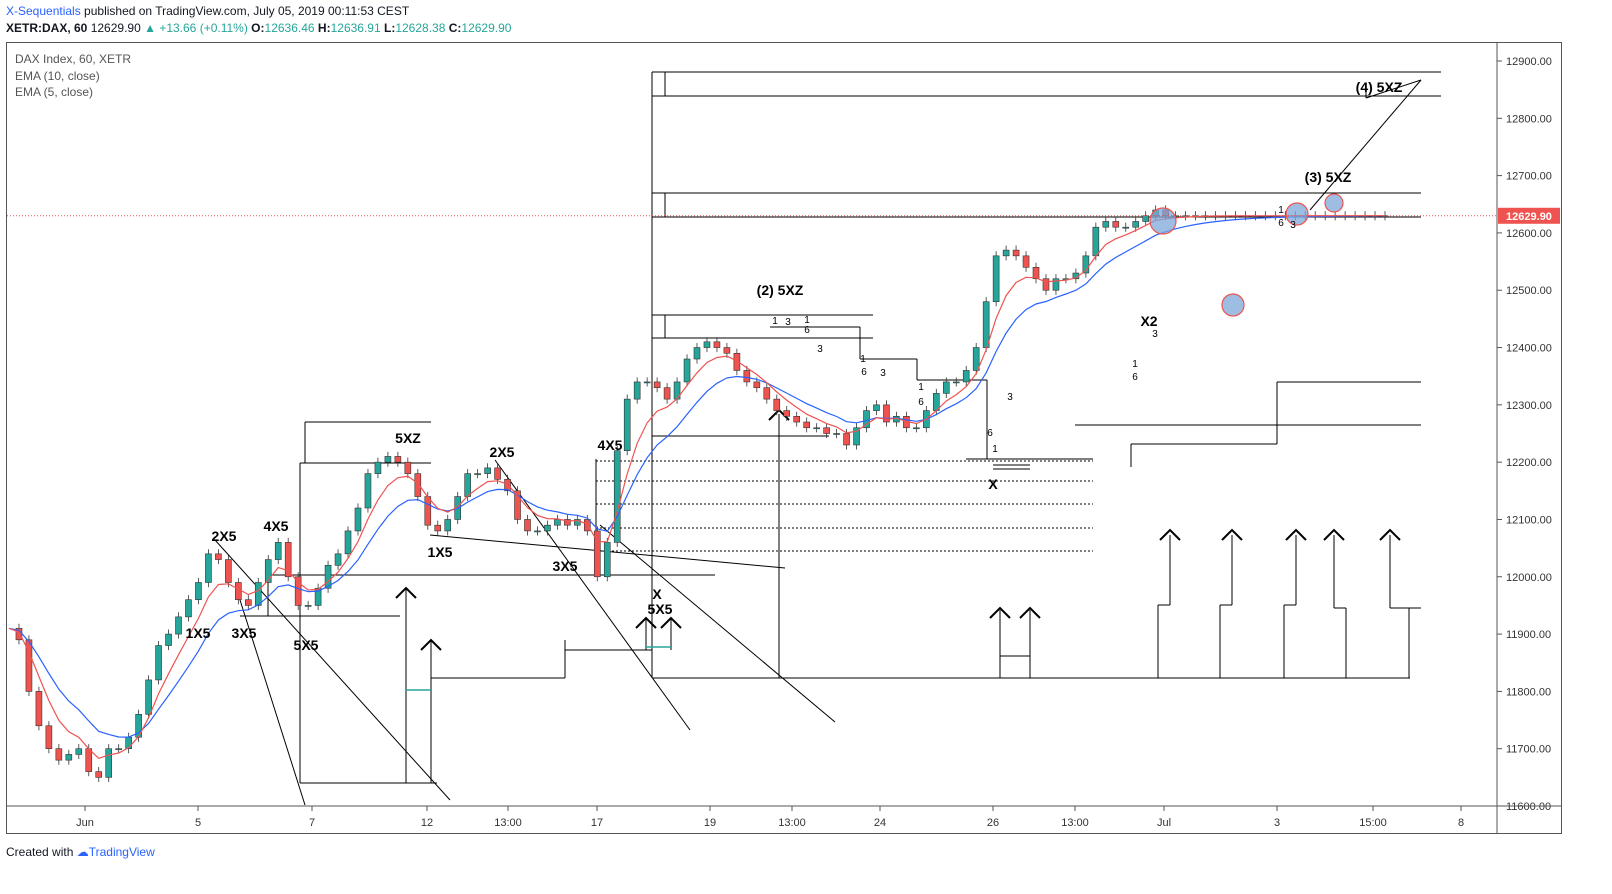 This screenshot has width=1612, height=894. What do you see at coordinates (486, 28) in the screenshot?
I see `close-value: 12629.90` at bounding box center [486, 28].